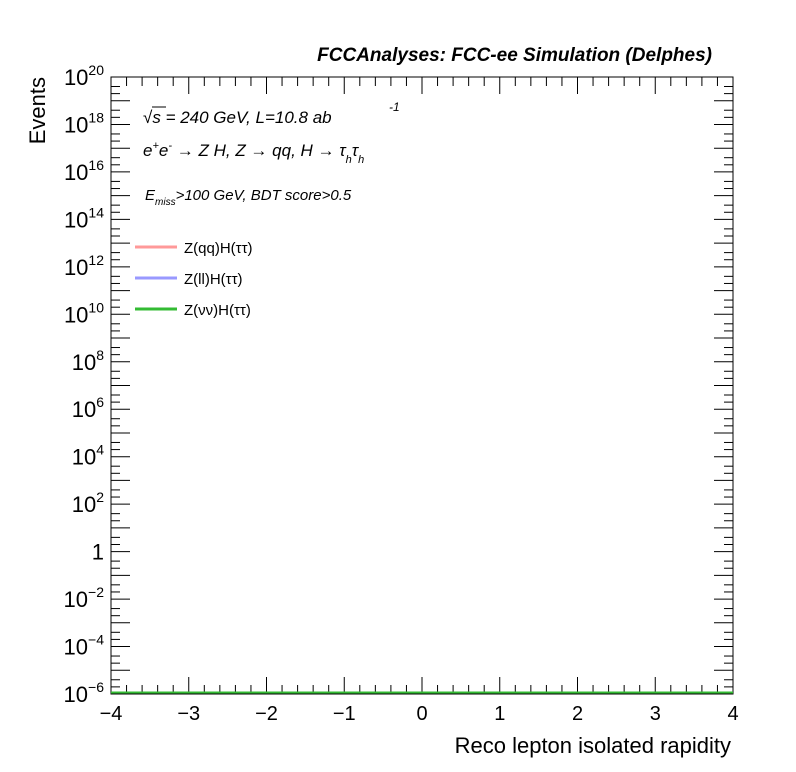 This screenshot has height=772, width=796. Describe the element at coordinates (188, 714) in the screenshot. I see `x-tick-label: −3` at that location.